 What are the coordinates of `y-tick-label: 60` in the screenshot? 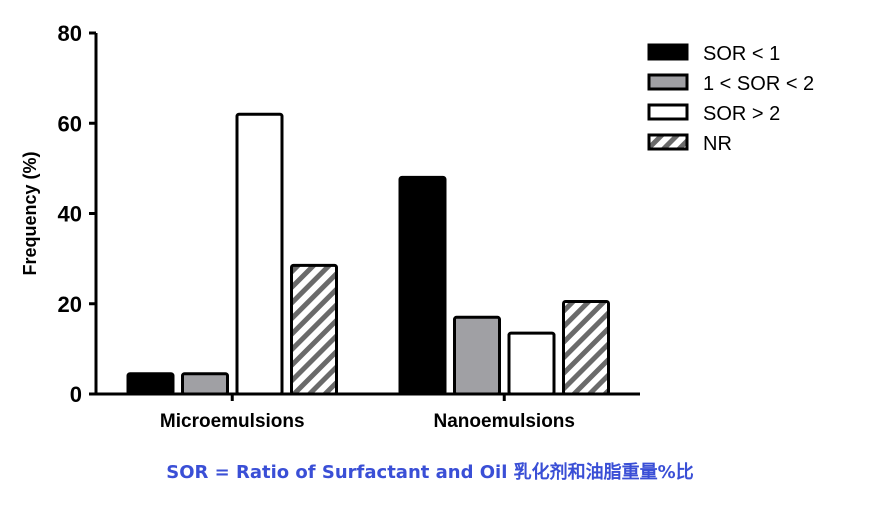 It's located at (70, 123).